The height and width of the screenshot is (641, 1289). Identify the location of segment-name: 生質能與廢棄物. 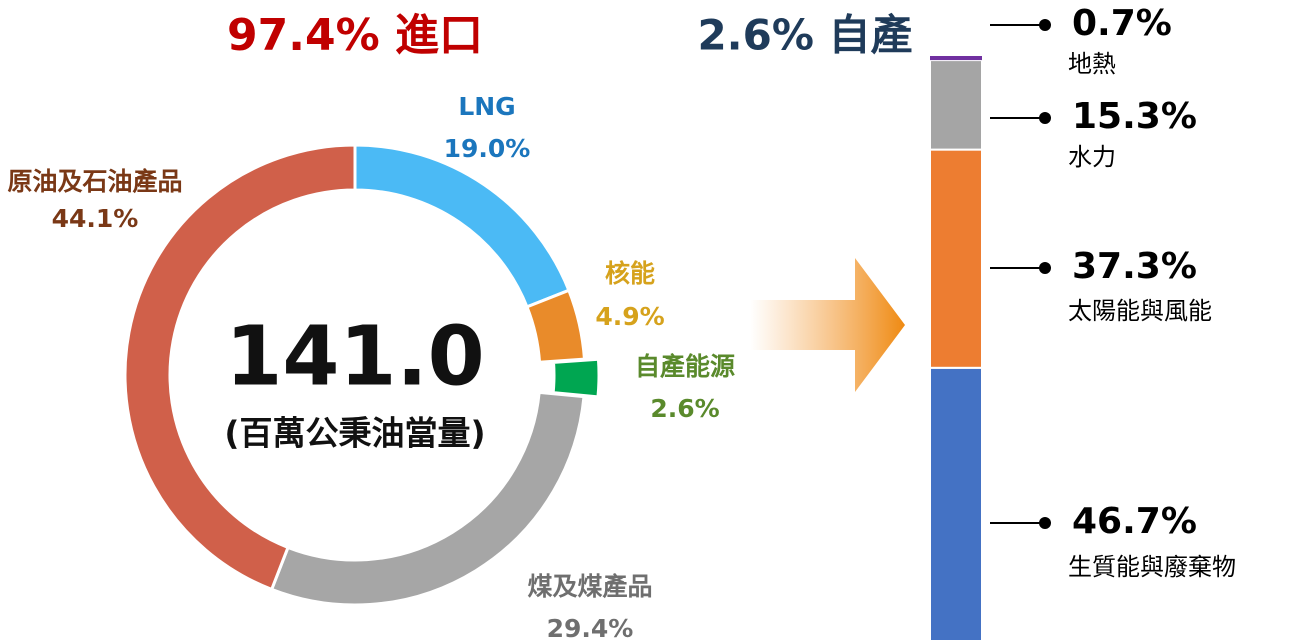
(1152, 567).